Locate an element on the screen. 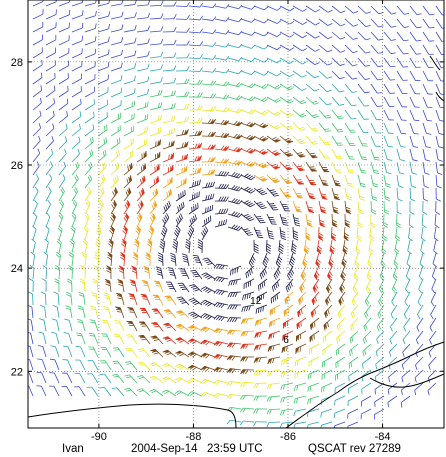  caption-storm: Ivan is located at coordinates (73, 449).